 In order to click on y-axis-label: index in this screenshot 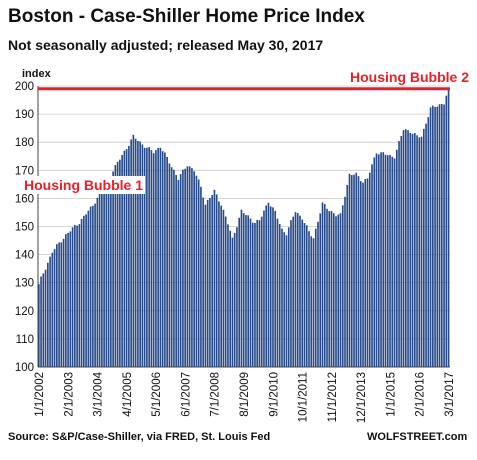, I will do `click(36, 74)`.